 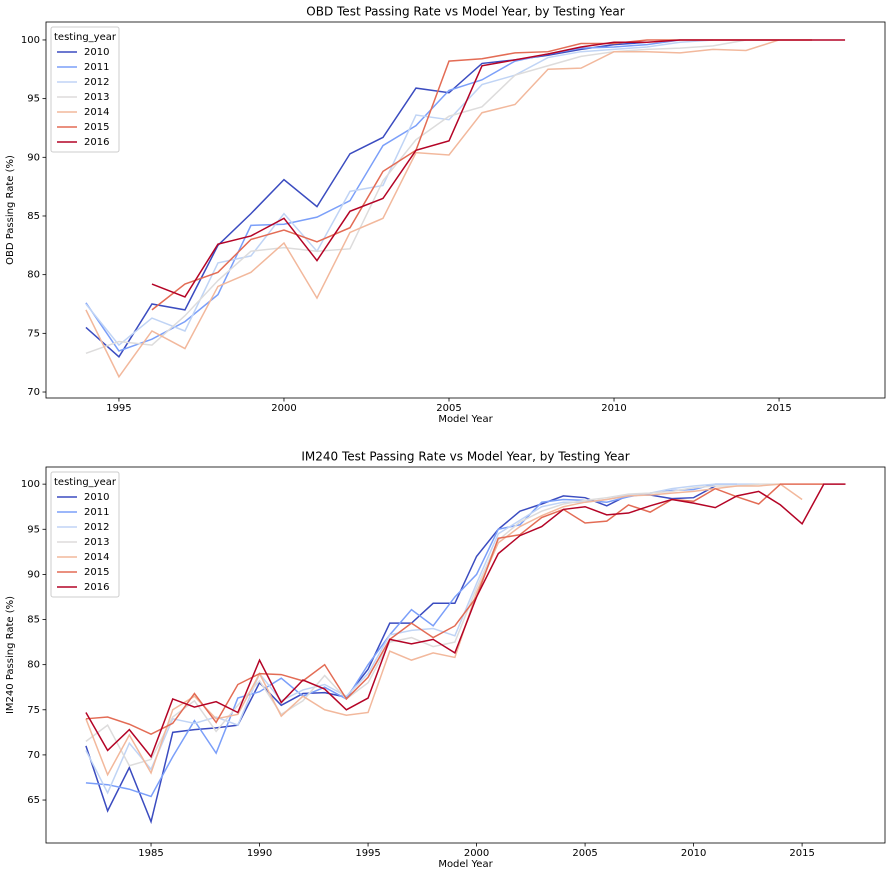 What do you see at coordinates (10, 655) in the screenshot?
I see `y-axis-label: IM240 Passing Rate (%)` at bounding box center [10, 655].